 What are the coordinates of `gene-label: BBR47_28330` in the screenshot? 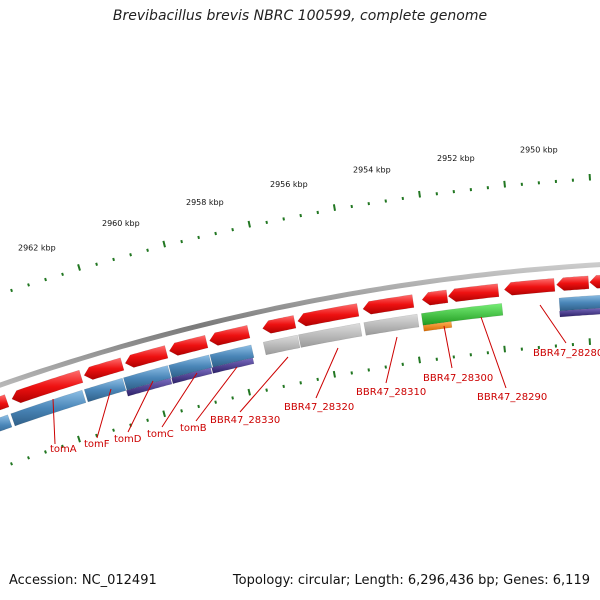 It's located at (245, 420).